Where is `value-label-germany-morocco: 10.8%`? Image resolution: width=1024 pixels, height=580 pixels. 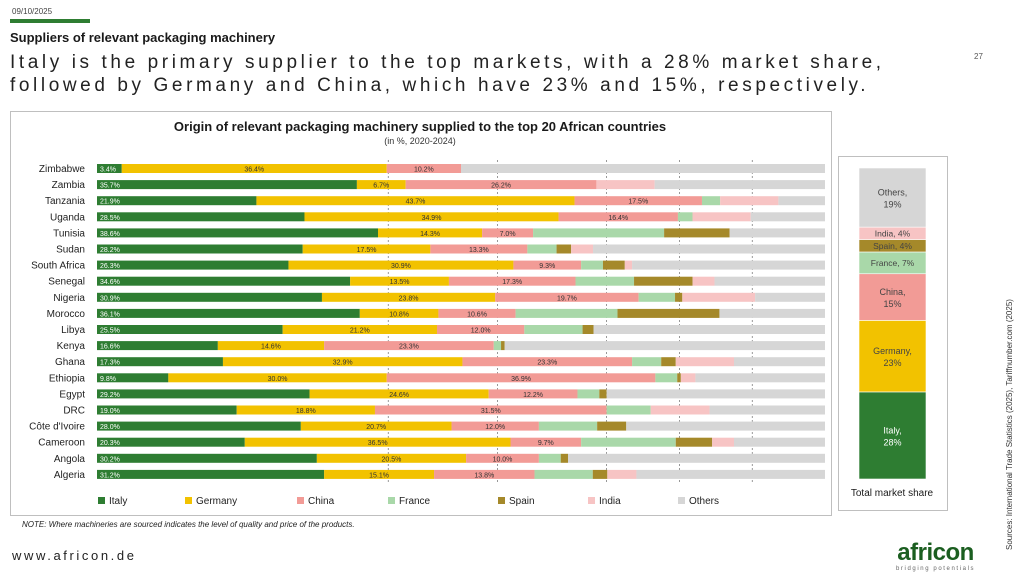 value-label-germany-morocco: 10.8% is located at coordinates (399, 314).